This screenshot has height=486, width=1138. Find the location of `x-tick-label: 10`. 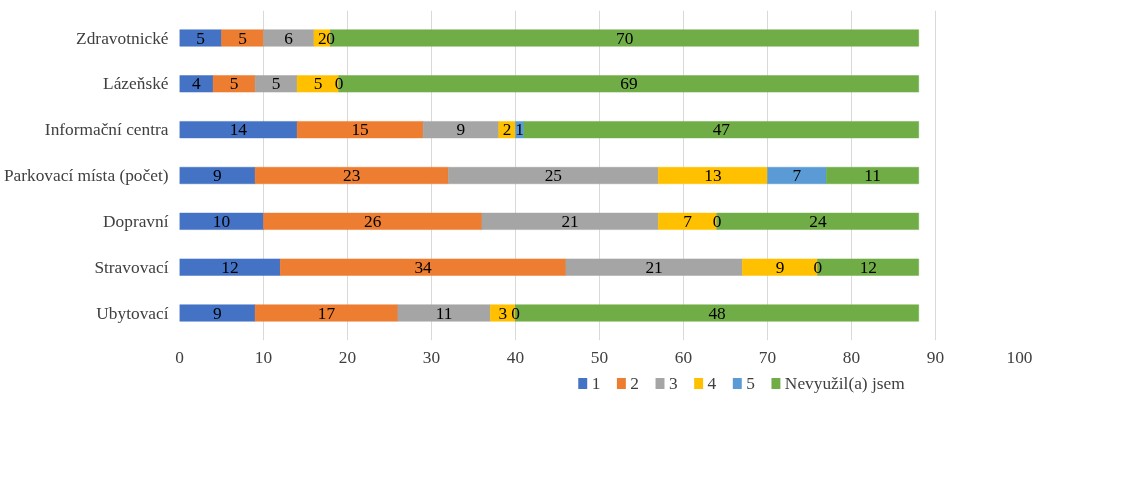

x-tick-label: 10 is located at coordinates (263, 357).